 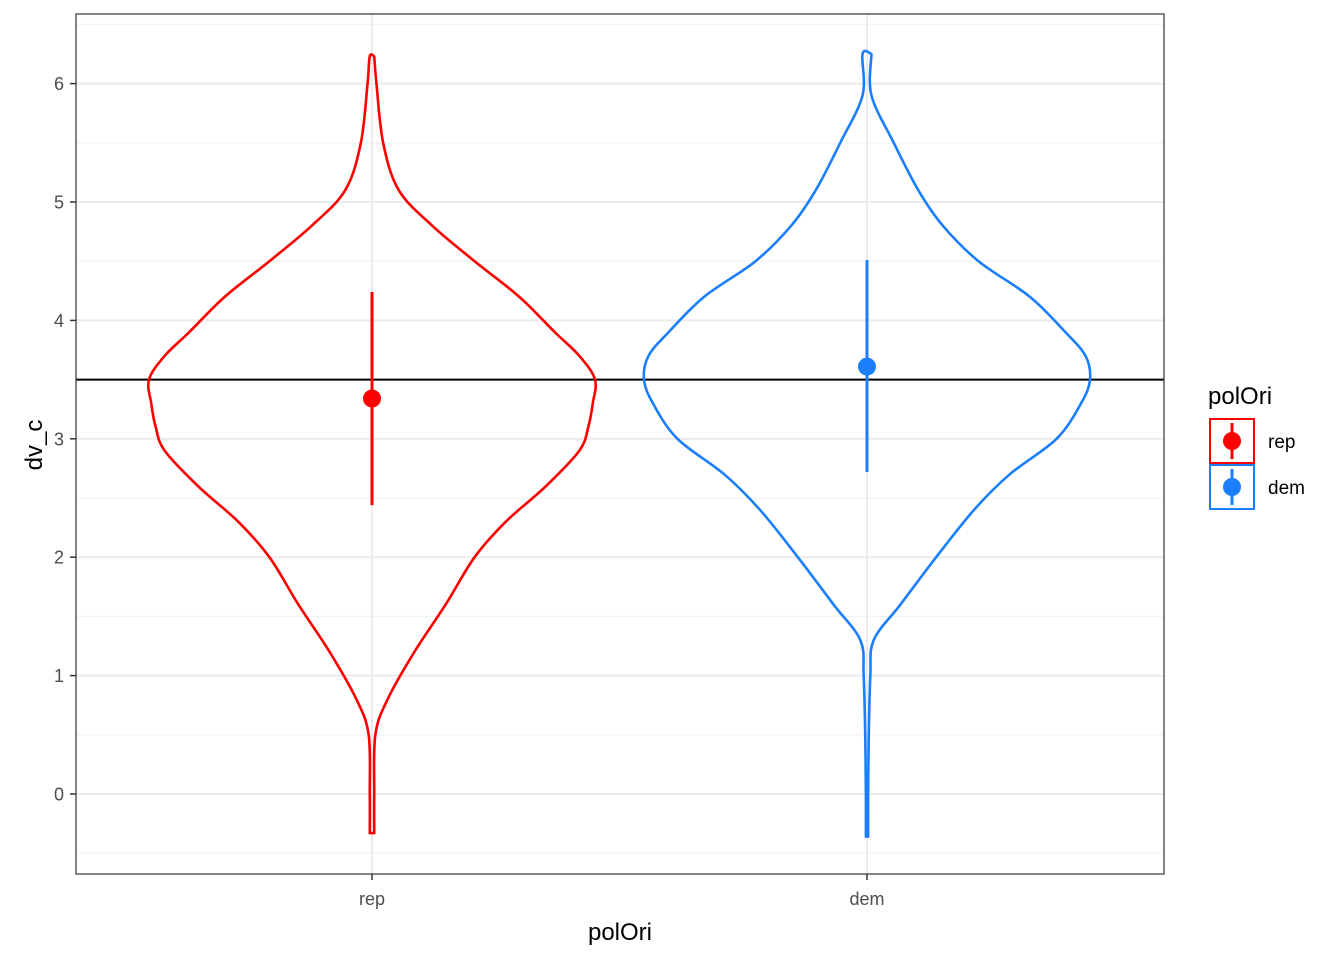 What do you see at coordinates (59, 321) in the screenshot?
I see `y-tick-label: 4` at bounding box center [59, 321].